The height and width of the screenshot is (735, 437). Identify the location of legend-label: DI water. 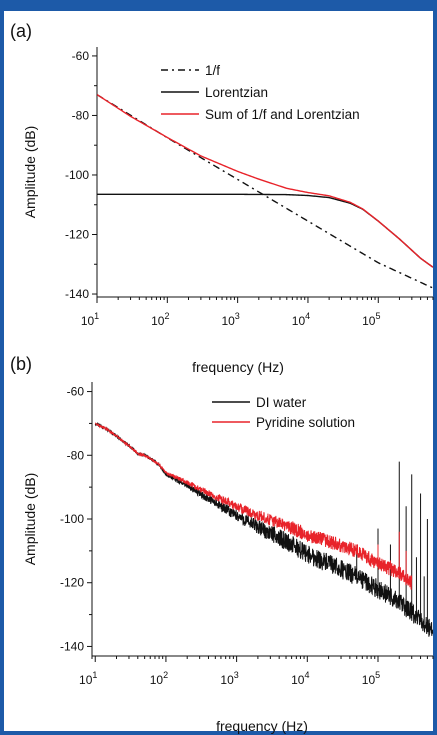
(281, 402).